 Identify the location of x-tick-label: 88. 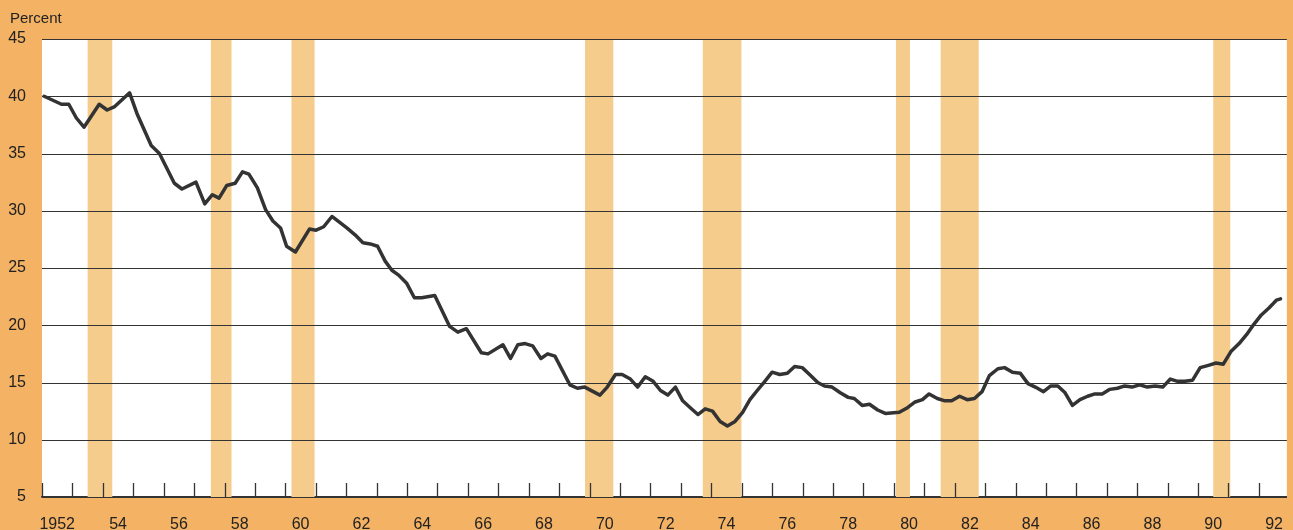
(1152, 522).